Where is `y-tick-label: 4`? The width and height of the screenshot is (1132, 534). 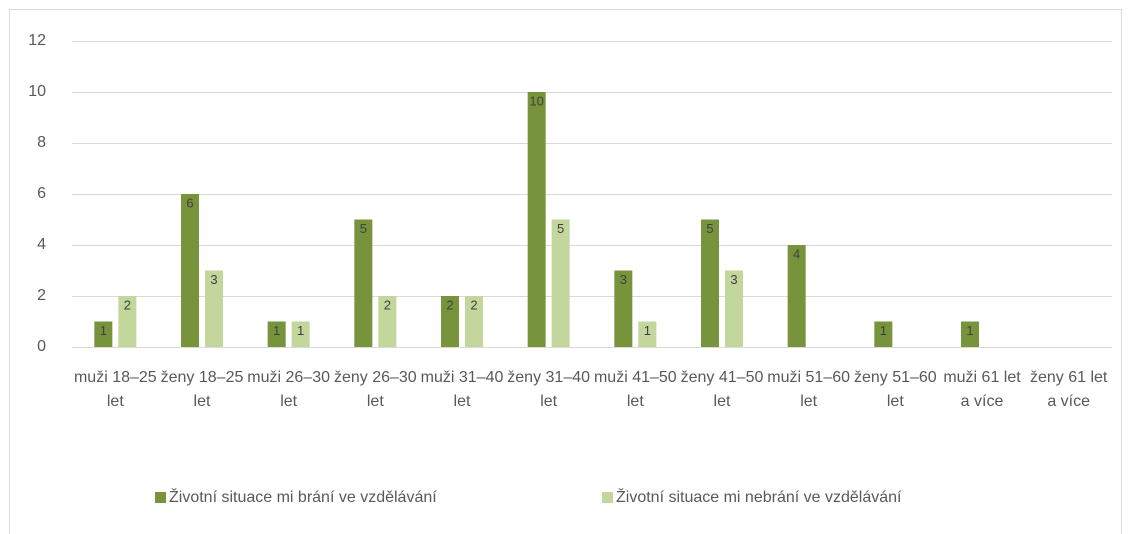
y-tick-label: 4 is located at coordinates (41, 244).